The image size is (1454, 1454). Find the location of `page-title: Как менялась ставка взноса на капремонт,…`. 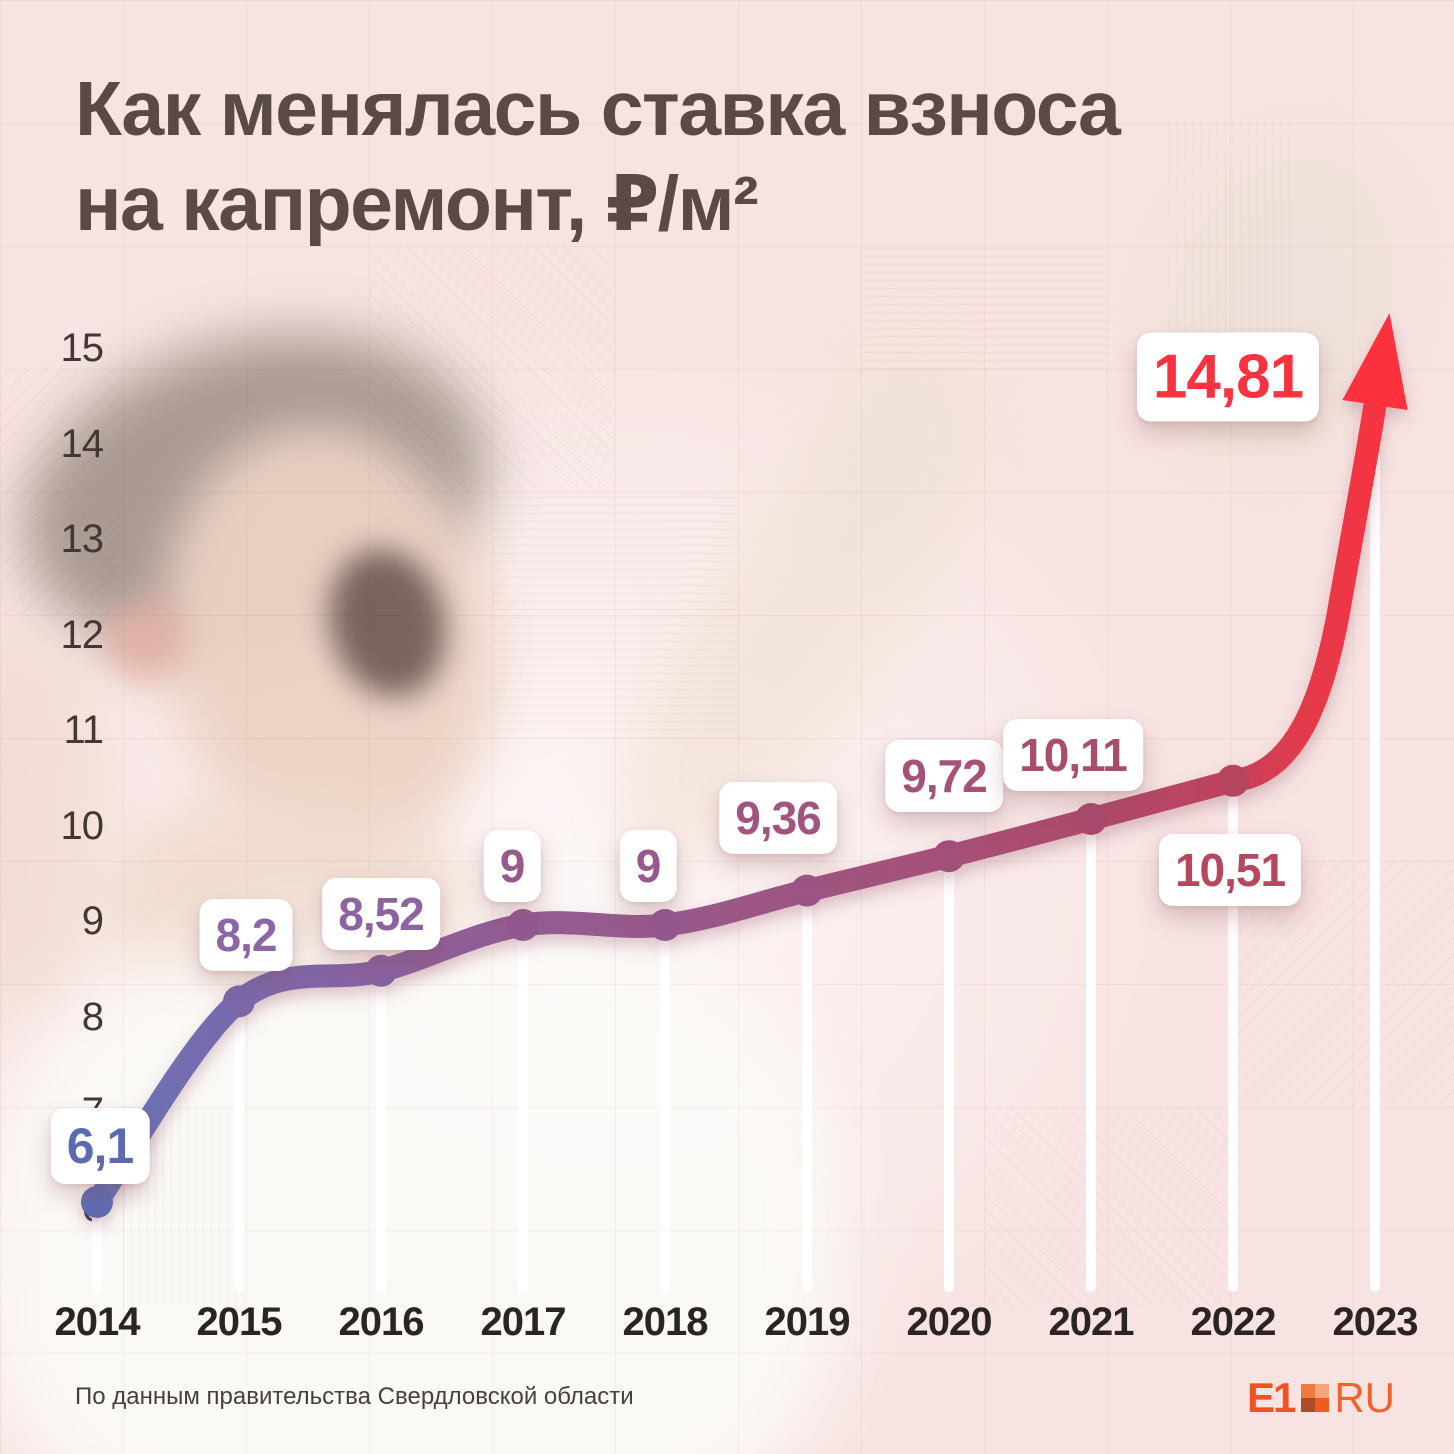

page-title: Как менялась ставка взноса на капремонт,… is located at coordinates (740, 157).